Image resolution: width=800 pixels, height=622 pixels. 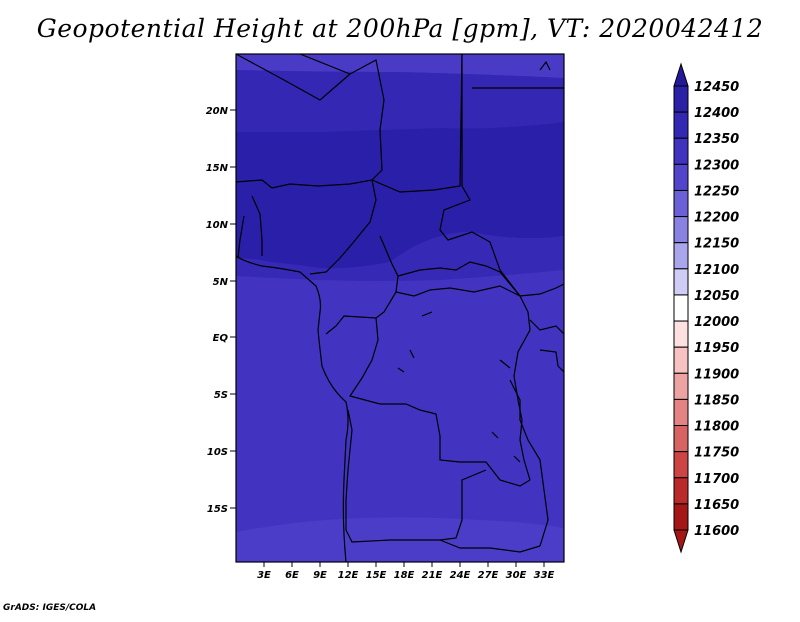 I want to click on colorbar-level-label: 12400, so click(x=716, y=113).